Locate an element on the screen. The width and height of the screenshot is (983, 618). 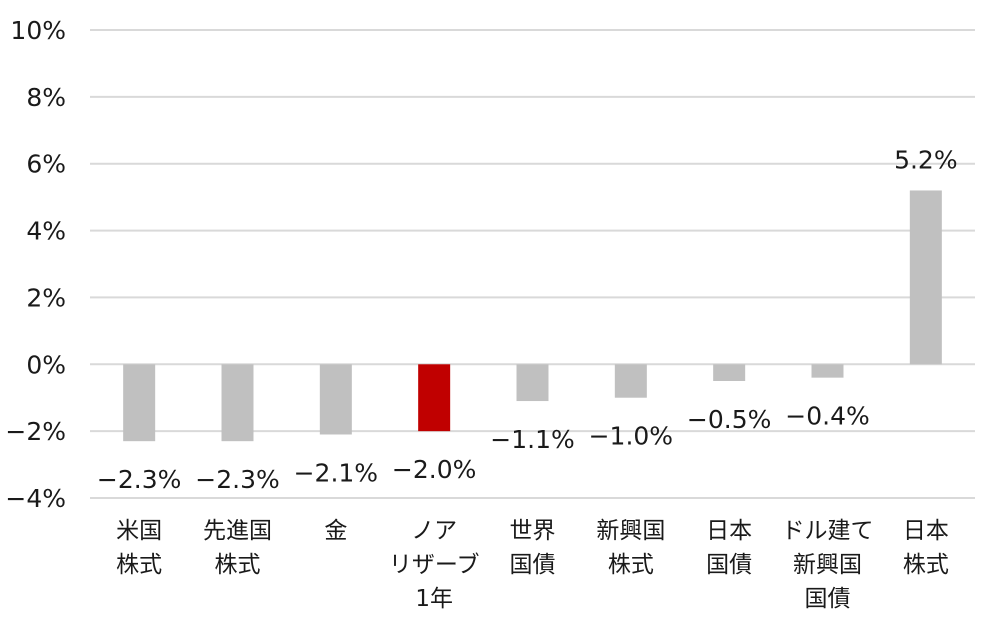
category-label: ノア is located at coordinates (434, 531).